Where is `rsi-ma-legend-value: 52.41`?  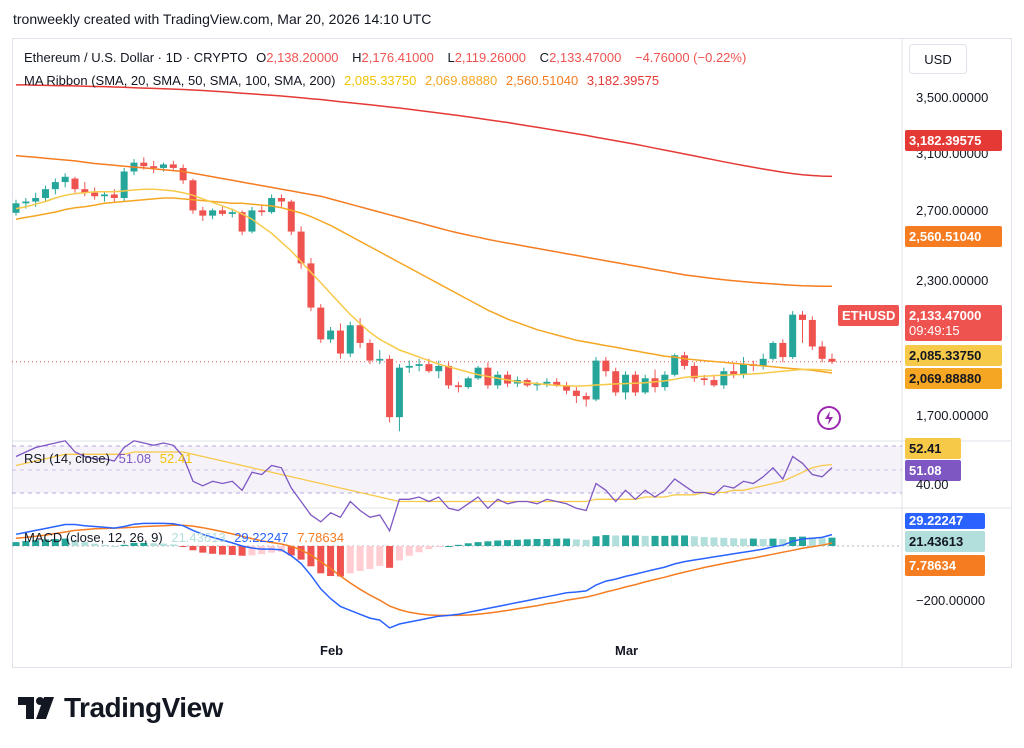
rsi-ma-legend-value: 52.41 is located at coordinates (176, 458).